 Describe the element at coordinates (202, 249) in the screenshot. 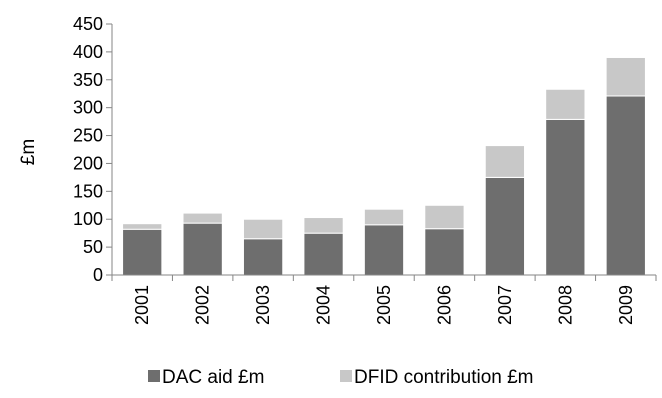

I see `bar-dac-aid-2002` at that location.